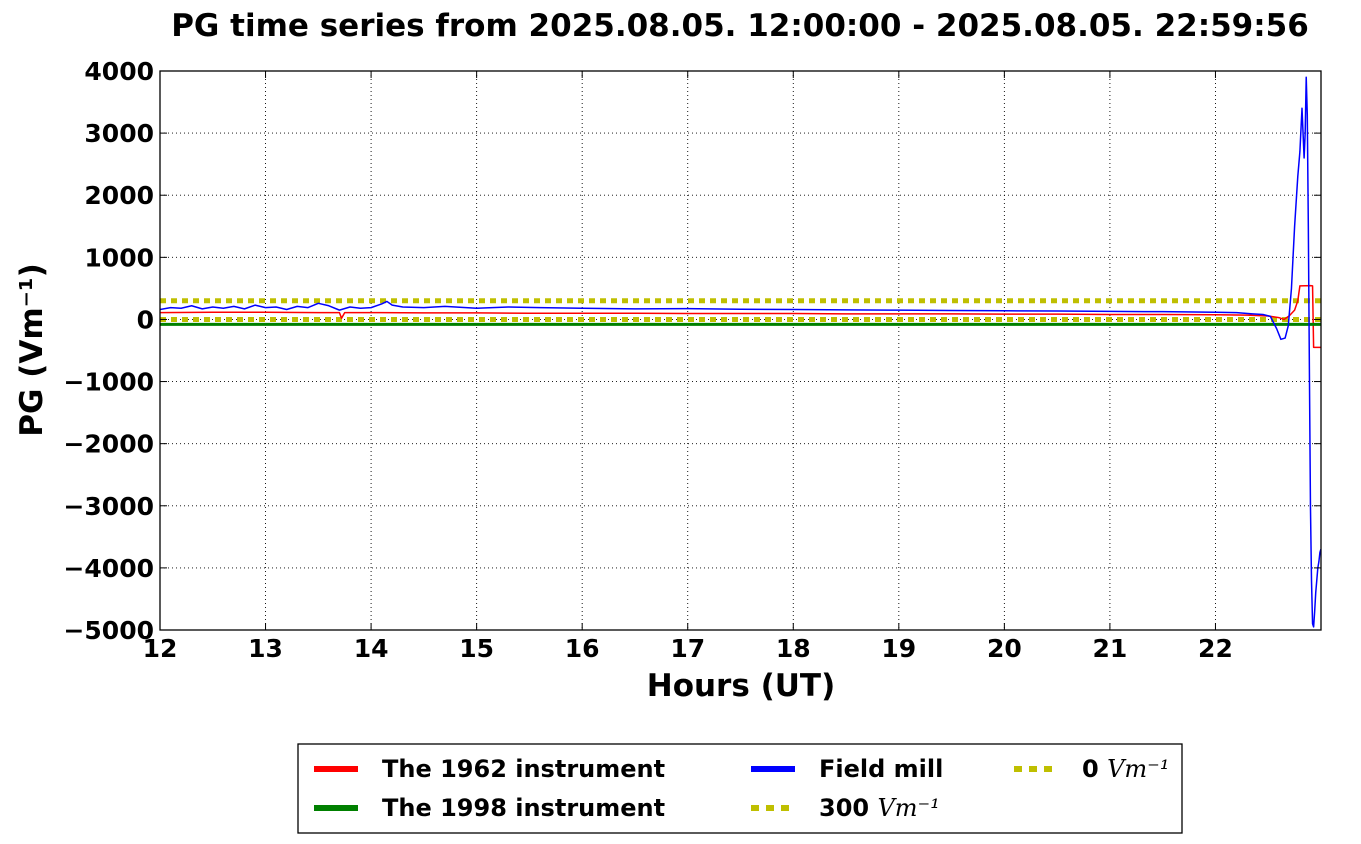  What do you see at coordinates (108, 506) in the screenshot?
I see `y-tick-label: −3000` at bounding box center [108, 506].